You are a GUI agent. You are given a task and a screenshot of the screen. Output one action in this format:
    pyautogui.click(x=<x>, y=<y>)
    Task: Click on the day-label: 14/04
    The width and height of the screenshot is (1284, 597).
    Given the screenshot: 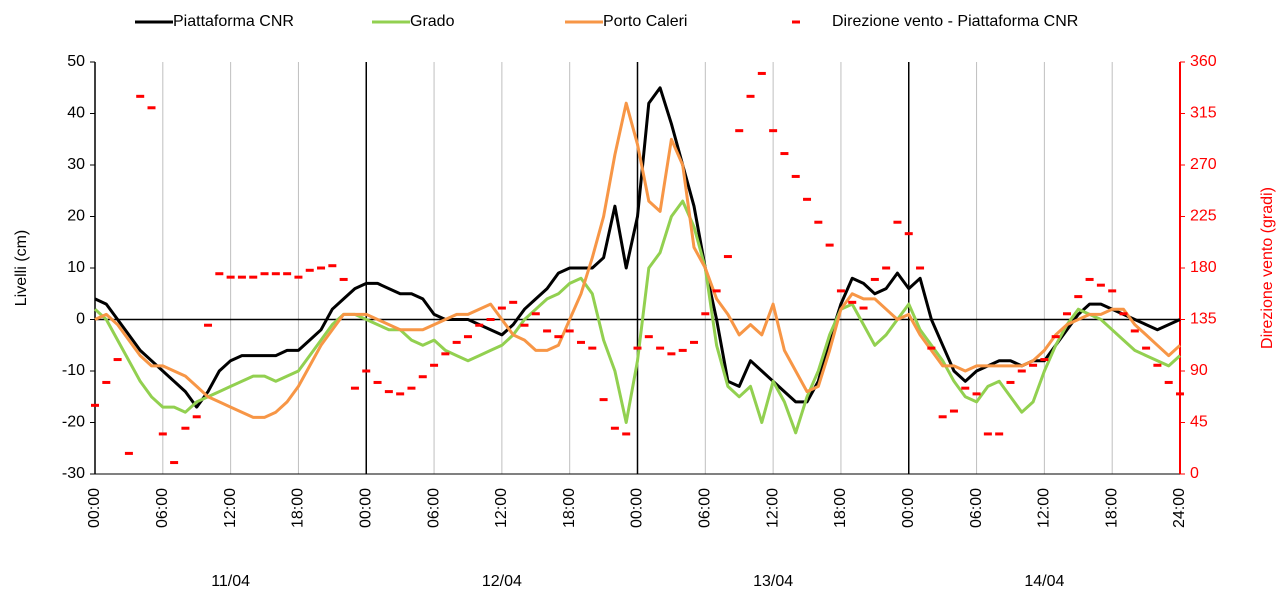 What is the action you would take?
    pyautogui.click(x=1044, y=581)
    